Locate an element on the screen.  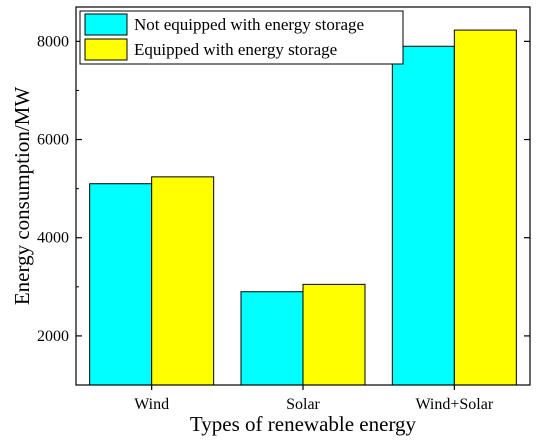
legend-label-not-equipped: Not equipped with energy storage is located at coordinates (249, 24).